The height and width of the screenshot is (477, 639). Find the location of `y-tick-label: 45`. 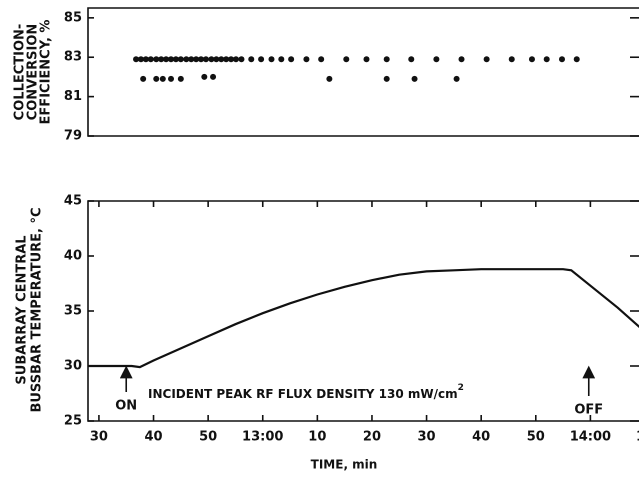

y-tick-label: 45 is located at coordinates (73, 201).